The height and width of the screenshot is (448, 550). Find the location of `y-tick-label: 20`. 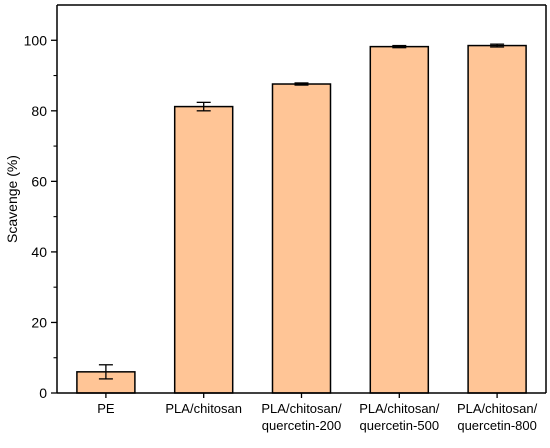

y-tick-label: 20 is located at coordinates (39, 322).